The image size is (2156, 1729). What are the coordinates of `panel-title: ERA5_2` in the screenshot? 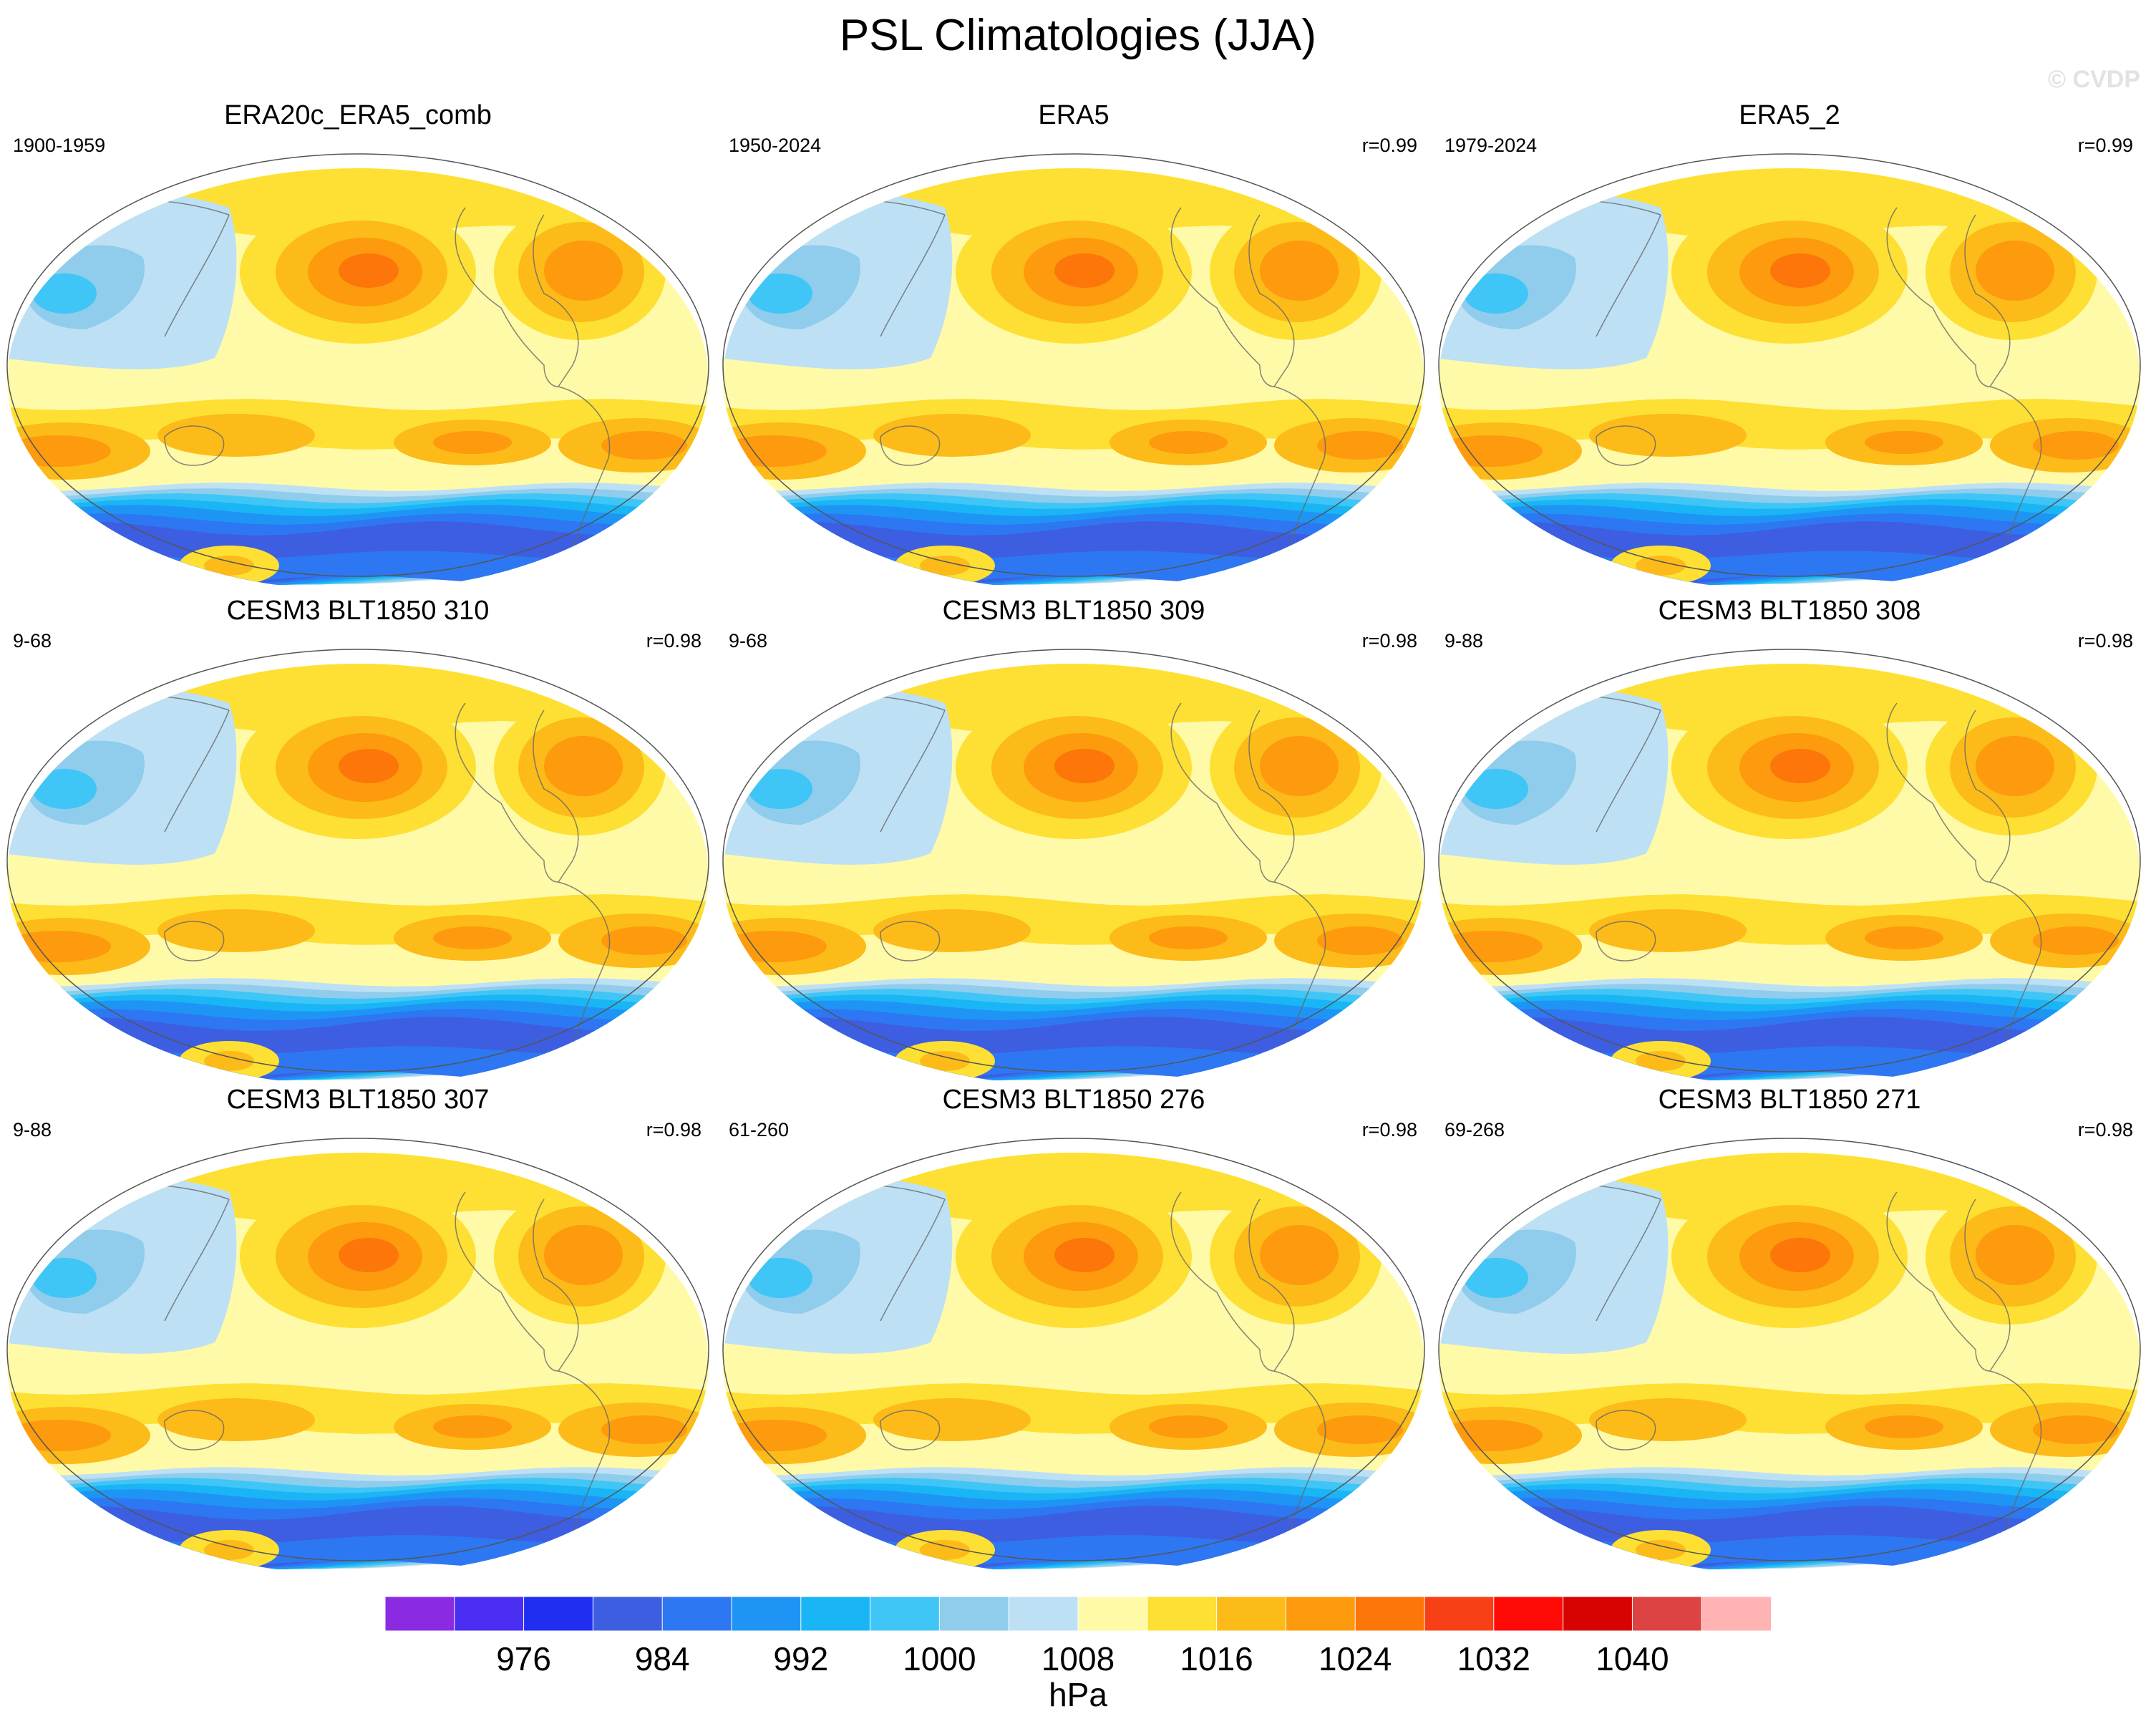 It's located at (1789, 115).